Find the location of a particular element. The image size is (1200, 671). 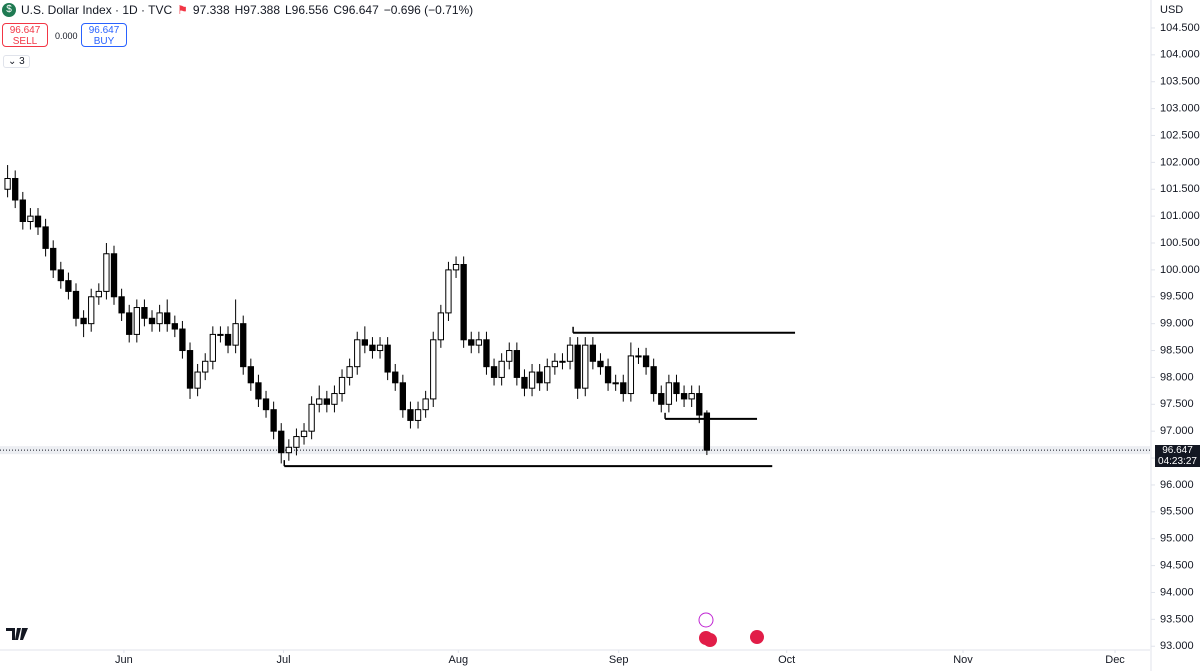

y-tick-label: 97.500 is located at coordinates (1177, 404).